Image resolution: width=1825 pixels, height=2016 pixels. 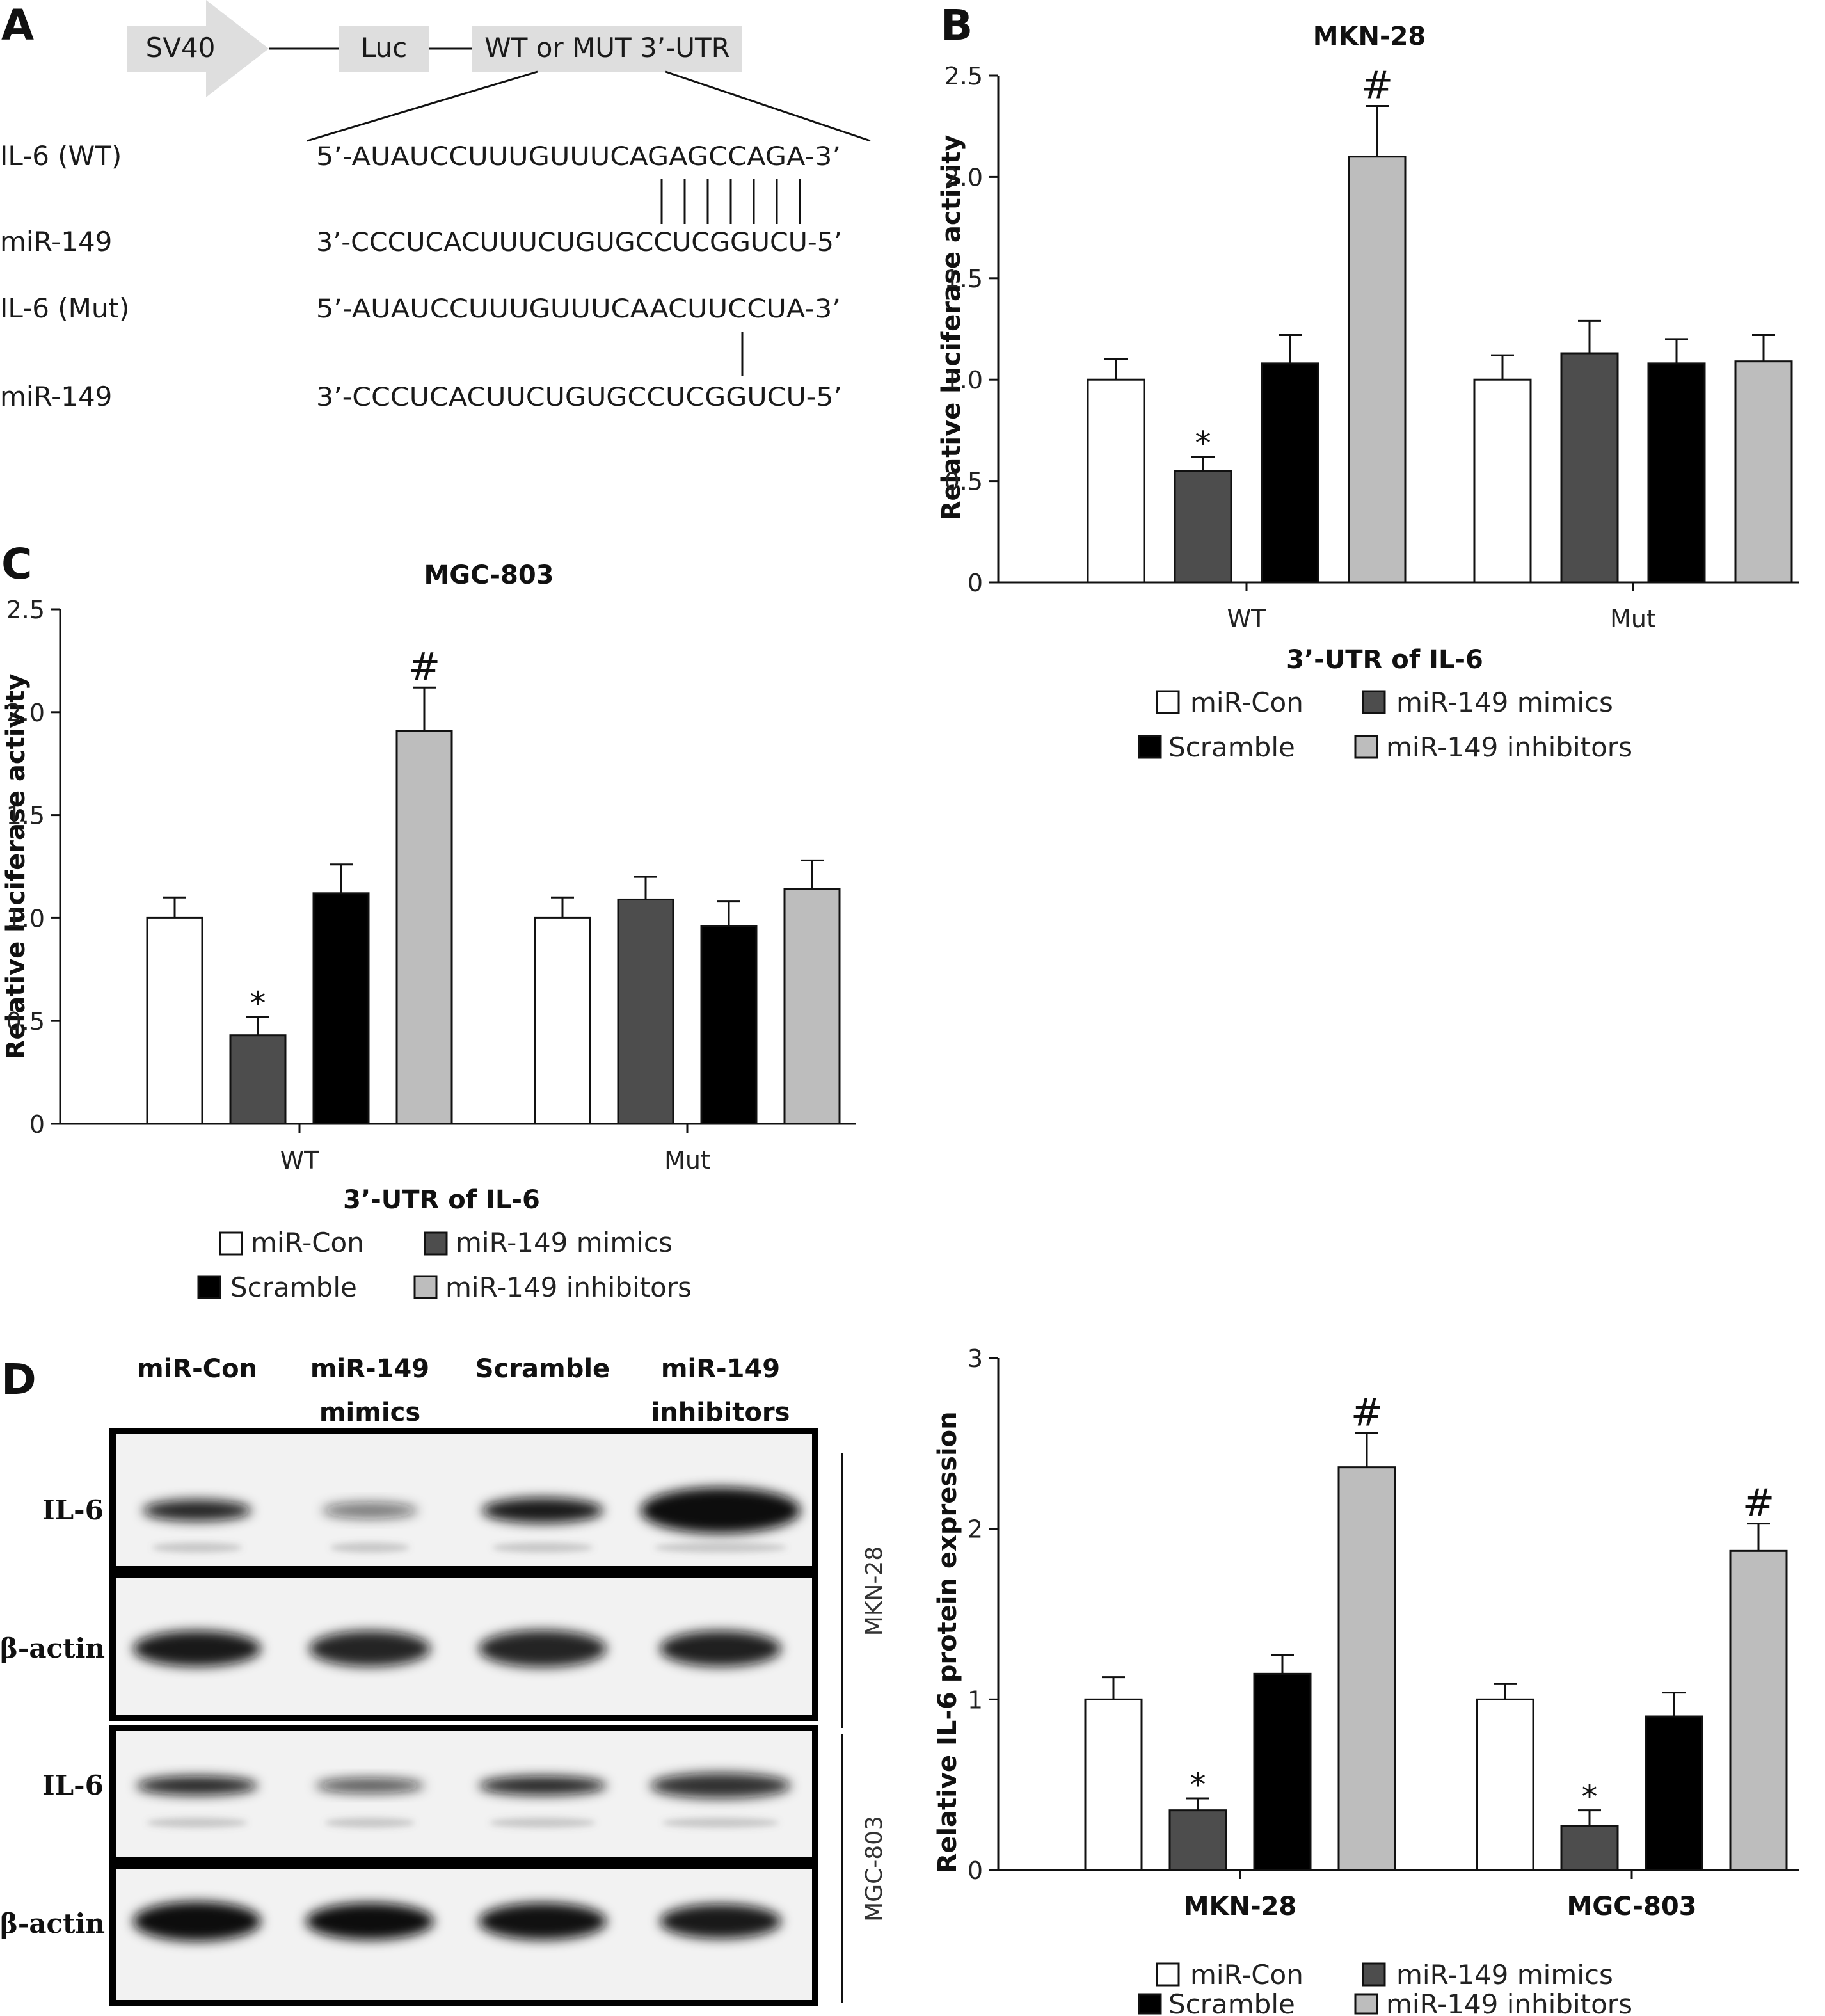 I want to click on cell-line-label: MKN-28, so click(x=874, y=1591).